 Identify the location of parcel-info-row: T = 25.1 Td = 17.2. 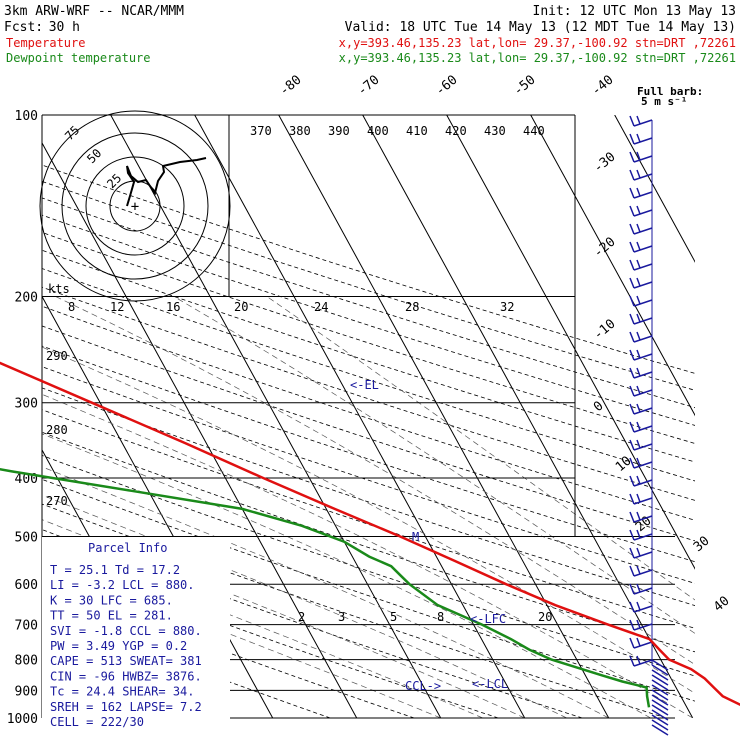
(115, 570).